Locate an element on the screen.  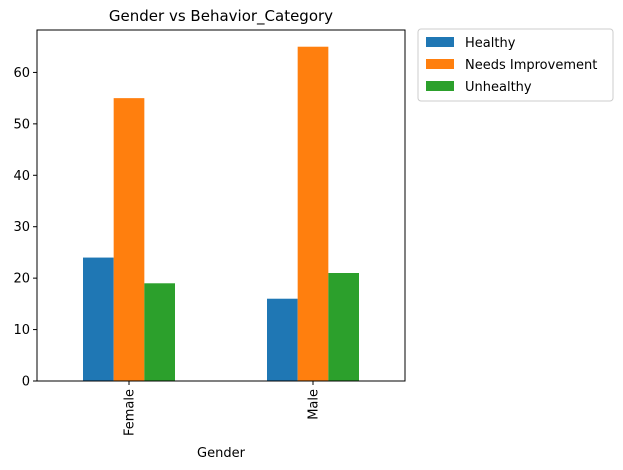
y-tick-label: 60 is located at coordinates (21, 73).